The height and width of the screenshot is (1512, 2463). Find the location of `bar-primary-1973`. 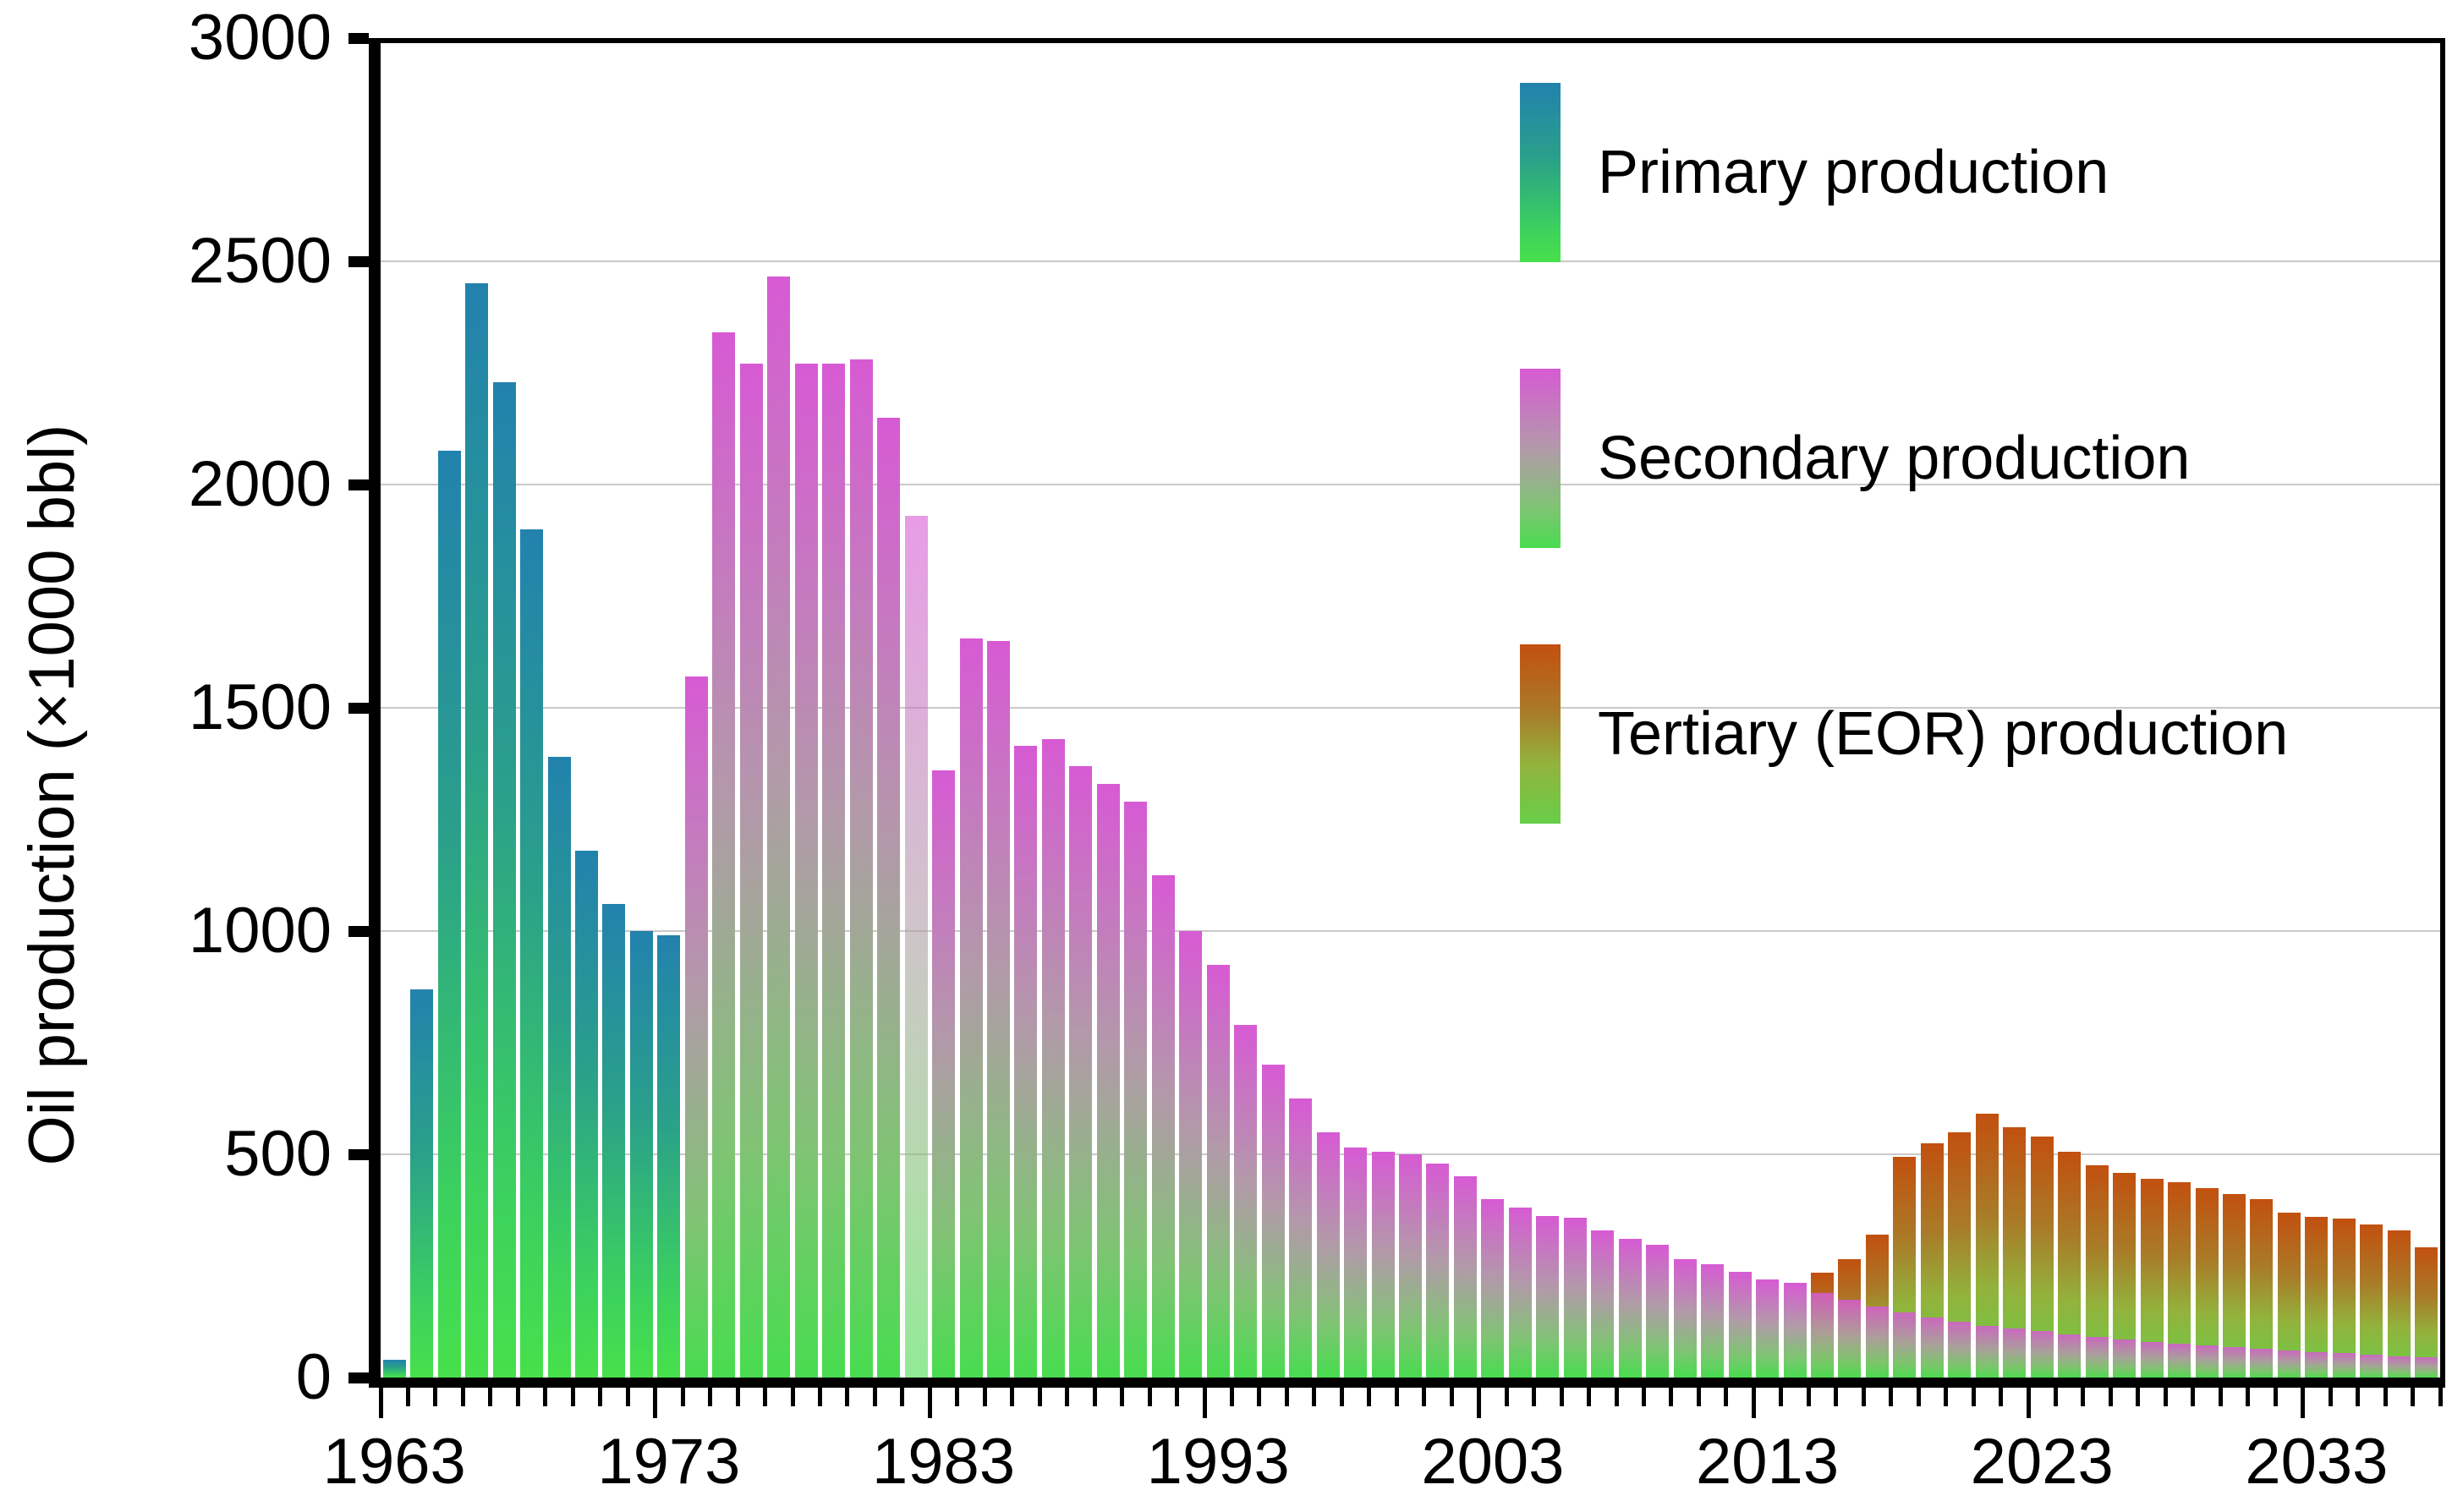

bar-primary-1973 is located at coordinates (669, 1156).